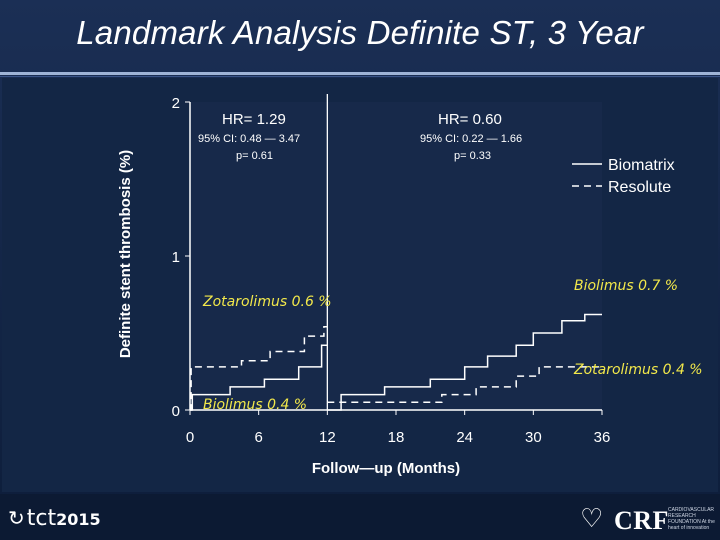 The image size is (720, 540). Describe the element at coordinates (190, 437) in the screenshot. I see `x-tick-label: 0` at that location.